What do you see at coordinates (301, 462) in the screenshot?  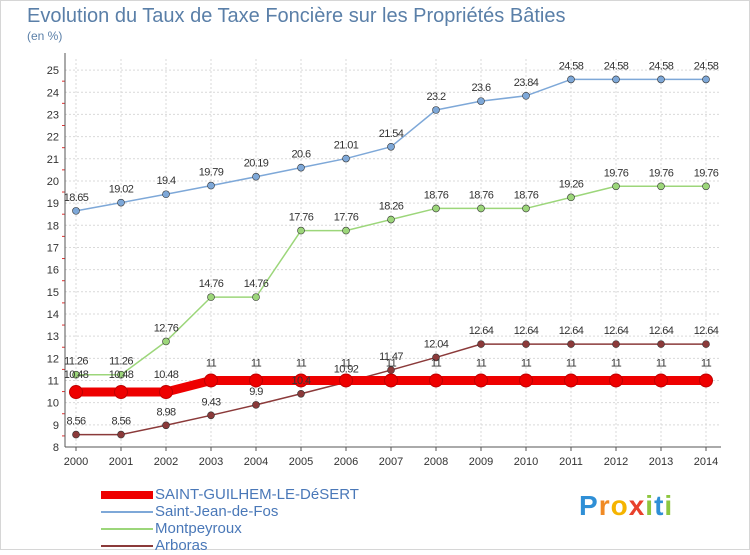 I see `x-tick-label: 2005` at bounding box center [301, 462].